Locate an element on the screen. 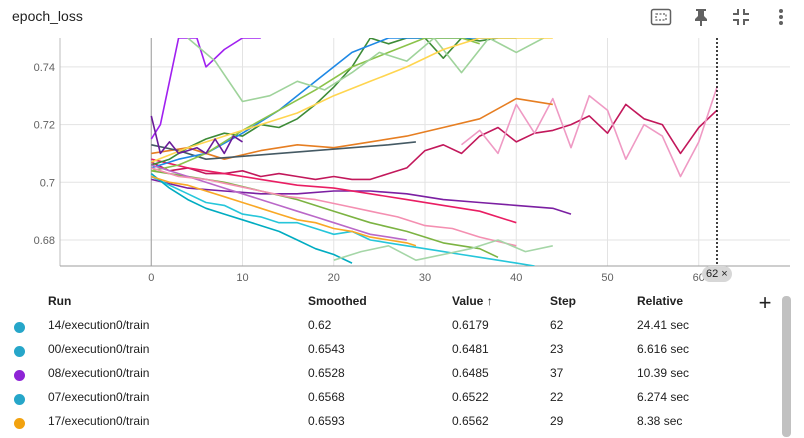 The image size is (804, 438). smoothed-value: 0.6568 is located at coordinates (326, 397).